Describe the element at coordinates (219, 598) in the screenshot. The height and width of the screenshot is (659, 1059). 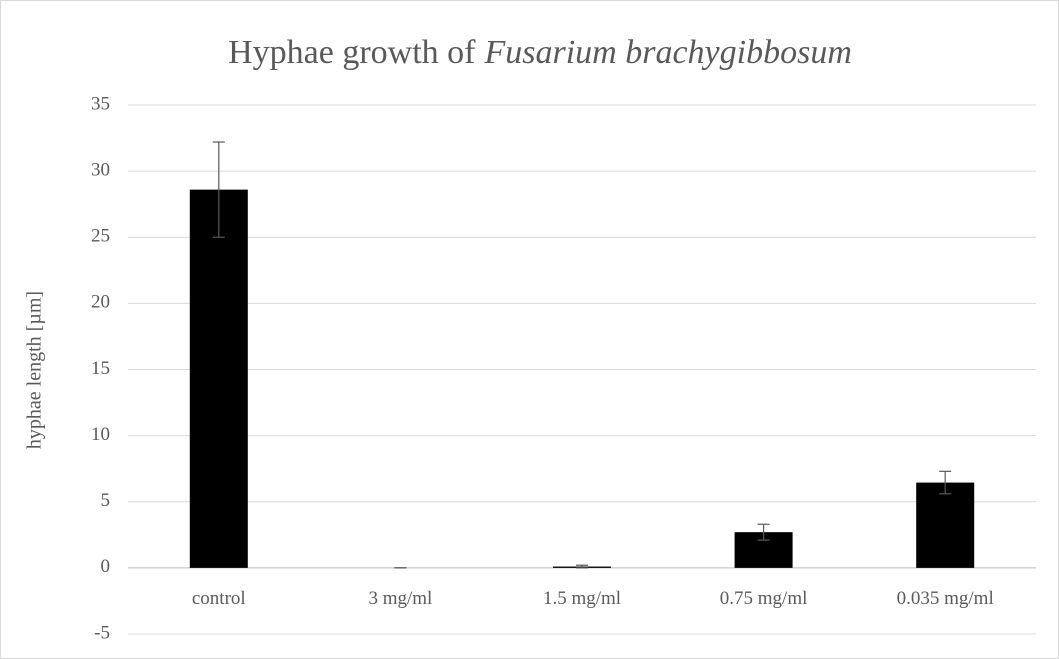
I see `x-tick-label: control` at that location.